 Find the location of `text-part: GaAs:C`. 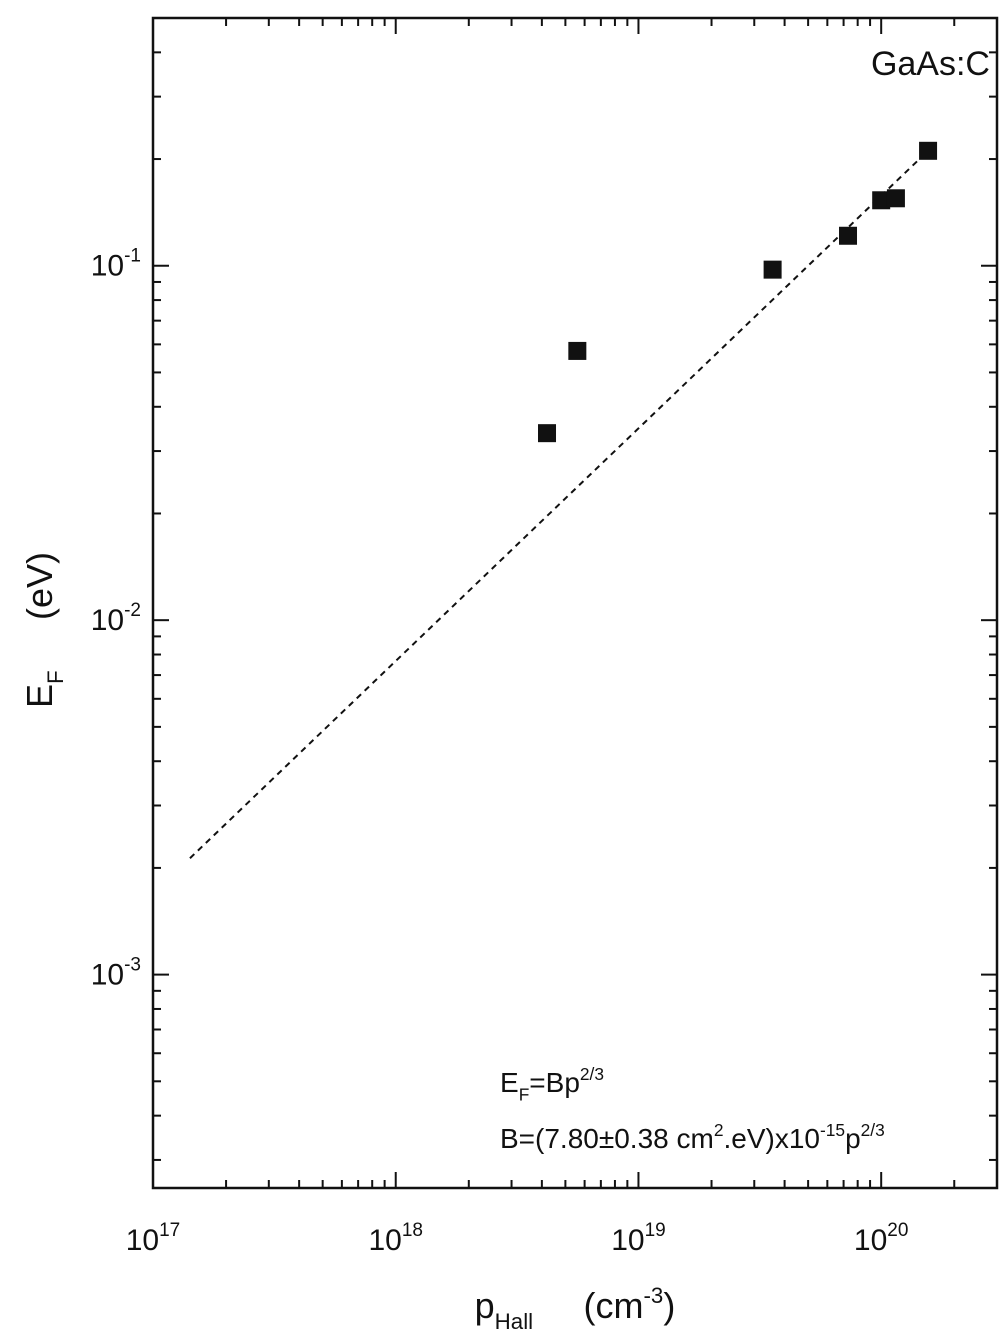

text-part: GaAs:C is located at coordinates (930, 64).